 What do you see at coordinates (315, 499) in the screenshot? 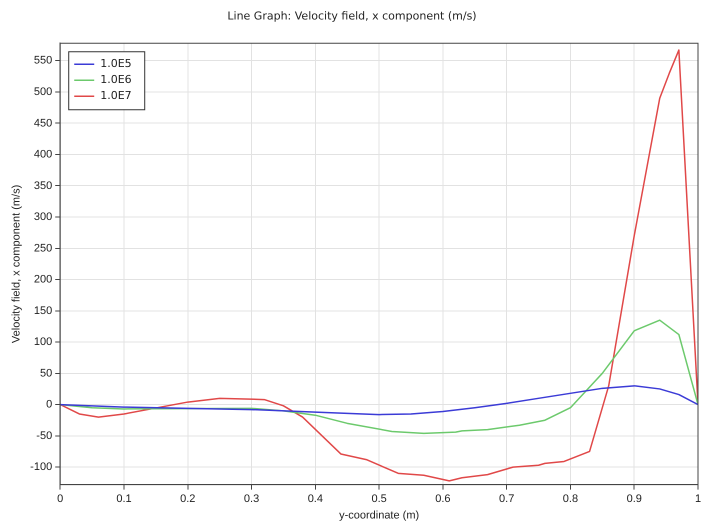
I see `x-tick-label: 0.4` at bounding box center [315, 499].